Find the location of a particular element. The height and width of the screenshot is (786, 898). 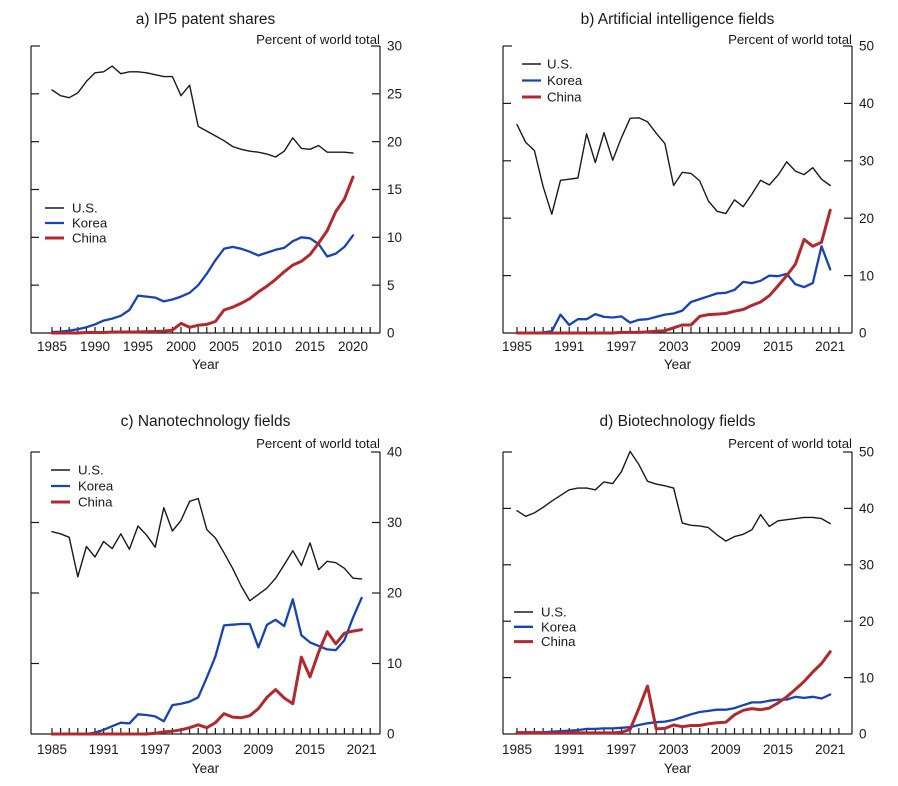

x-tick-label: 2005 is located at coordinates (224, 346).